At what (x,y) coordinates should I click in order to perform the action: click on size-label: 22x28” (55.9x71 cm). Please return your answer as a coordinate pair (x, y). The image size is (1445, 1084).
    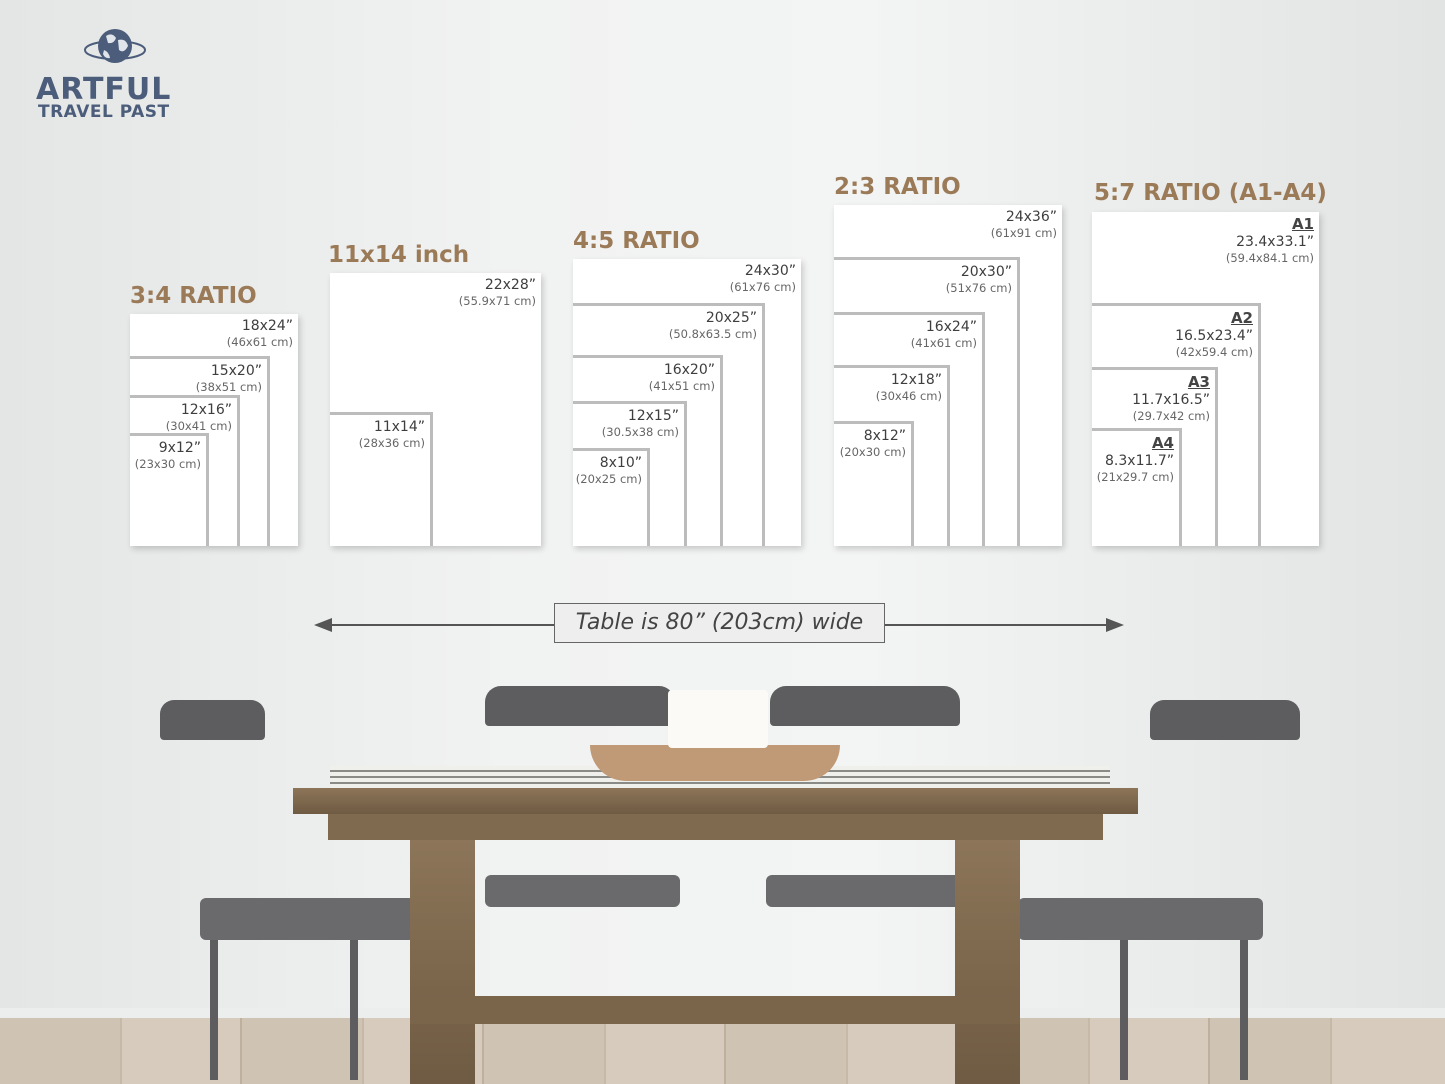
    Looking at the image, I should click on (497, 292).